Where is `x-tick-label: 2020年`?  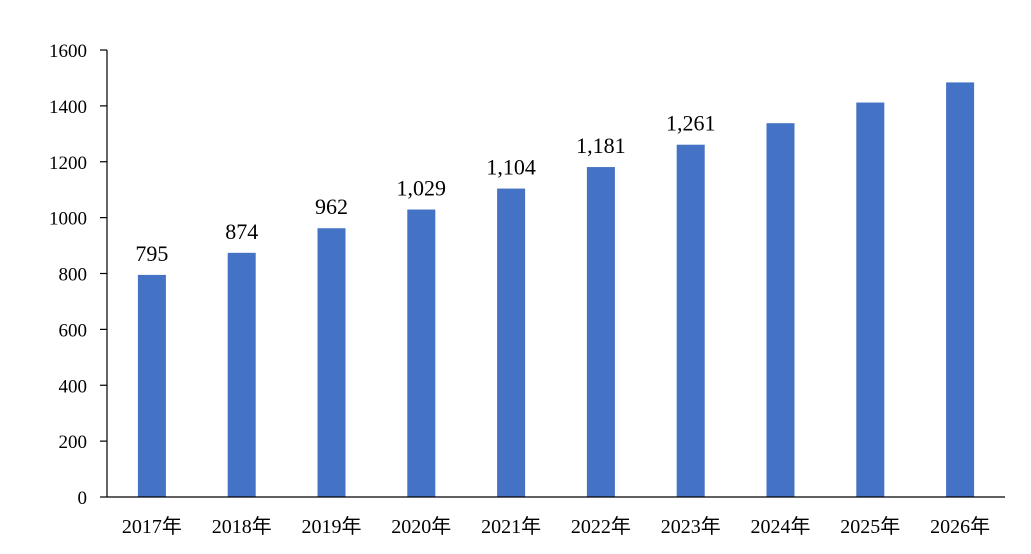
x-tick-label: 2020年 is located at coordinates (421, 526).